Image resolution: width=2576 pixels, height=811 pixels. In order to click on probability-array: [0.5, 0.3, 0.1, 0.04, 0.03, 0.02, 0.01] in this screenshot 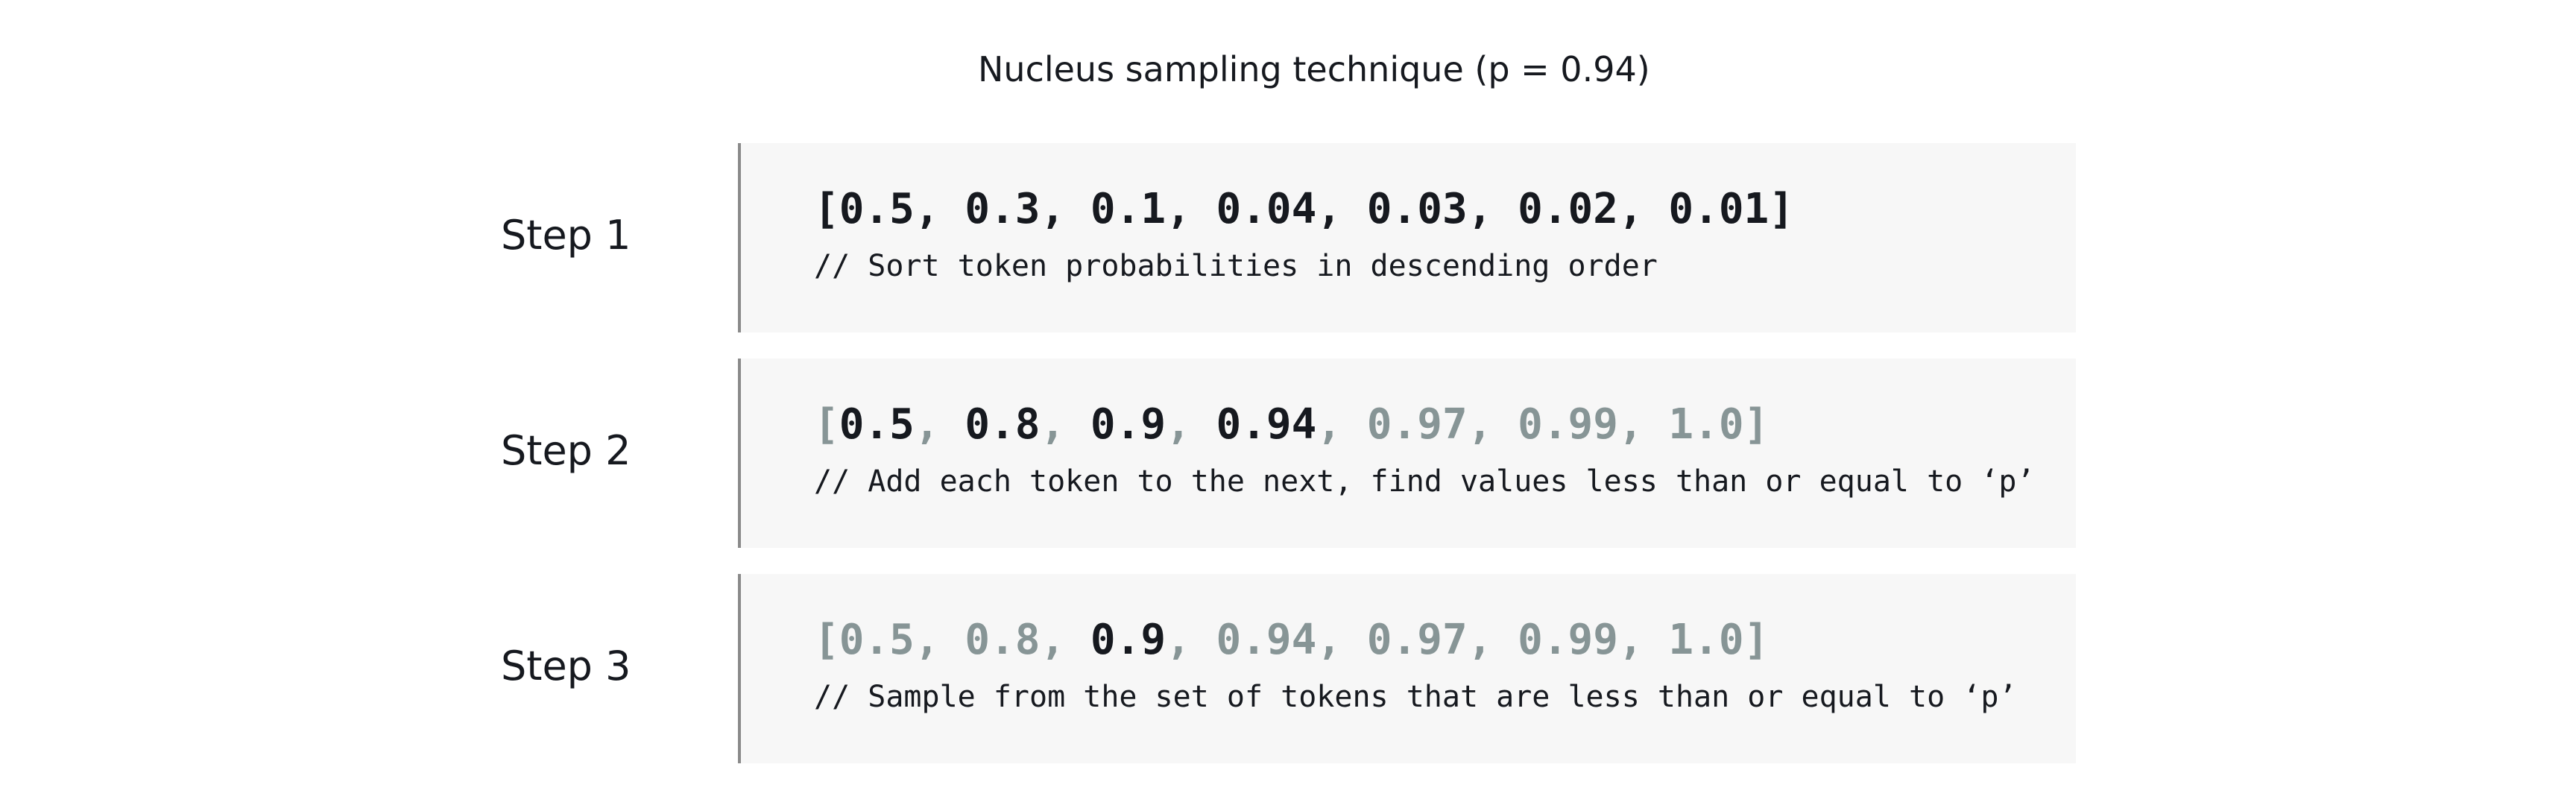, I will do `click(1304, 209)`.